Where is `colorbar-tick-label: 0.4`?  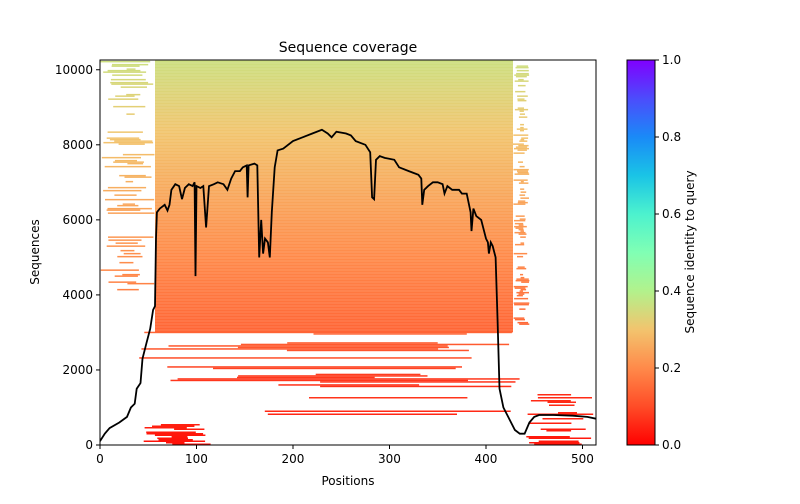
colorbar-tick-label: 0.4 is located at coordinates (671, 291).